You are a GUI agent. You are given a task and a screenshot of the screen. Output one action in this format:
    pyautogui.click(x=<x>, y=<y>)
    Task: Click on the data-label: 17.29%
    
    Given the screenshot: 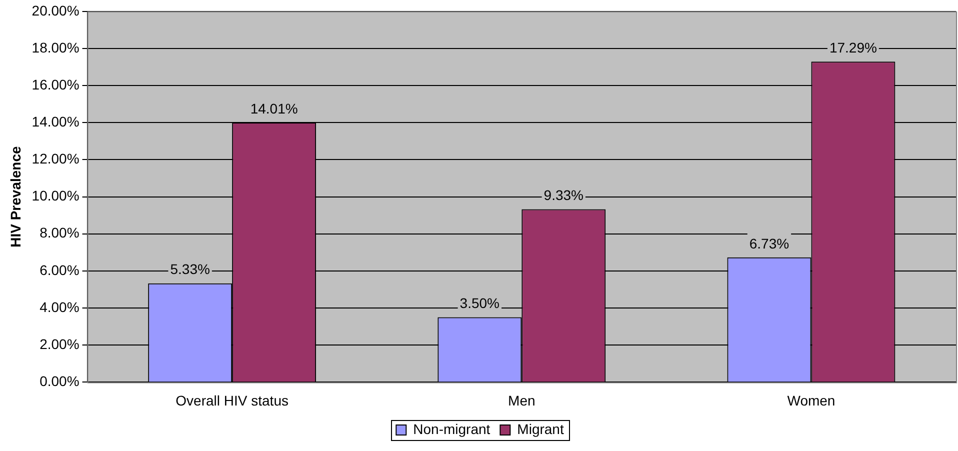 What is the action you would take?
    pyautogui.click(x=853, y=48)
    